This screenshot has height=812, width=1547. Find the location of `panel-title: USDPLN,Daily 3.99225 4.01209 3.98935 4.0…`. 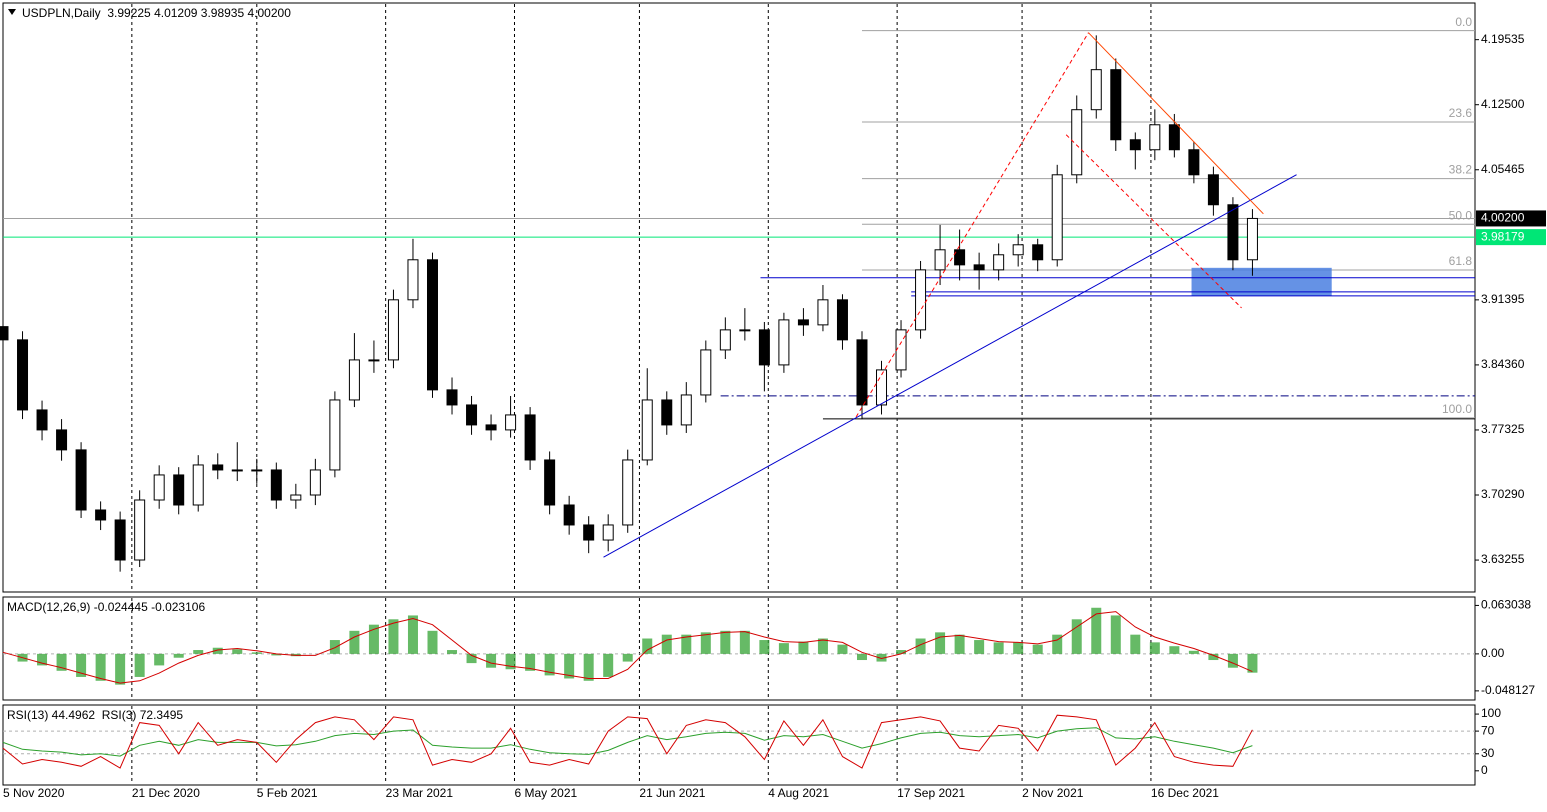

panel-title: USDPLN,Daily 3.99225 4.01209 3.98935 4.0… is located at coordinates (156, 13).